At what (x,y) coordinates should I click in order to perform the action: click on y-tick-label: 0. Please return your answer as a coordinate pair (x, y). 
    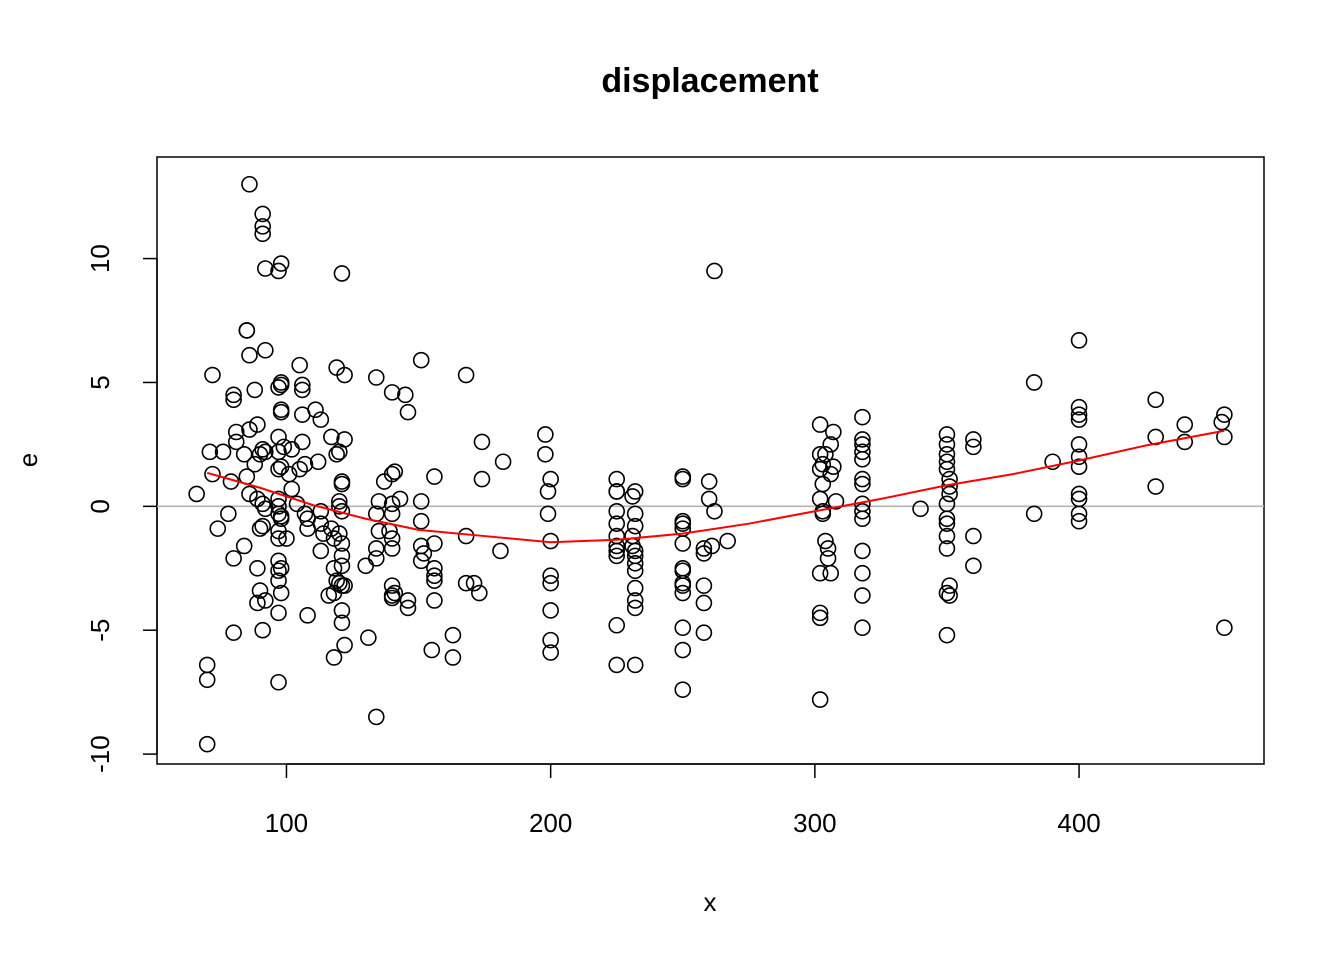
    Looking at the image, I should click on (100, 506).